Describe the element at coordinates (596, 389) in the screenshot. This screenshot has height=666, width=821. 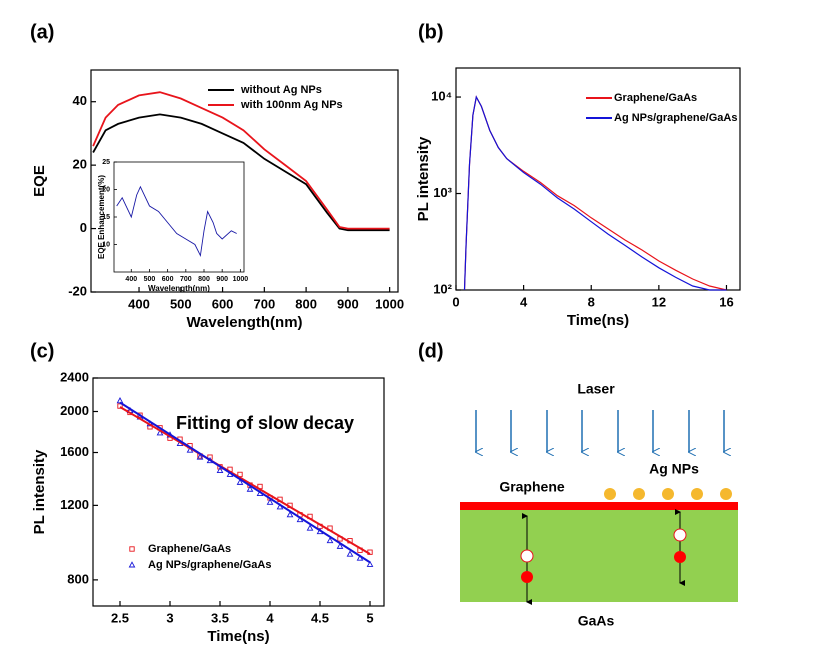
I see `laser-label: Laser` at that location.